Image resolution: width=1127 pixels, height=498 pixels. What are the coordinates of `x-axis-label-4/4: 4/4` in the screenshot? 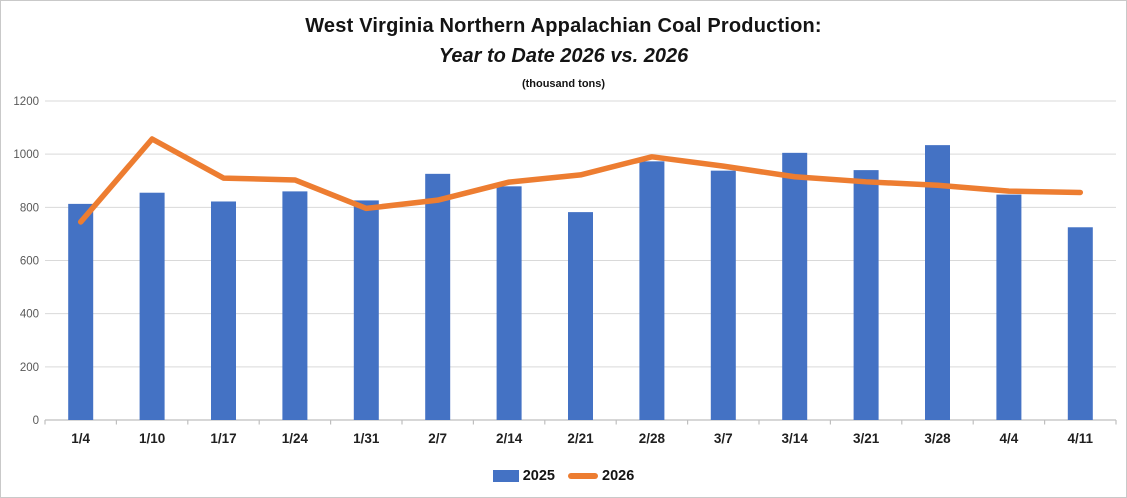 It's located at (1009, 438).